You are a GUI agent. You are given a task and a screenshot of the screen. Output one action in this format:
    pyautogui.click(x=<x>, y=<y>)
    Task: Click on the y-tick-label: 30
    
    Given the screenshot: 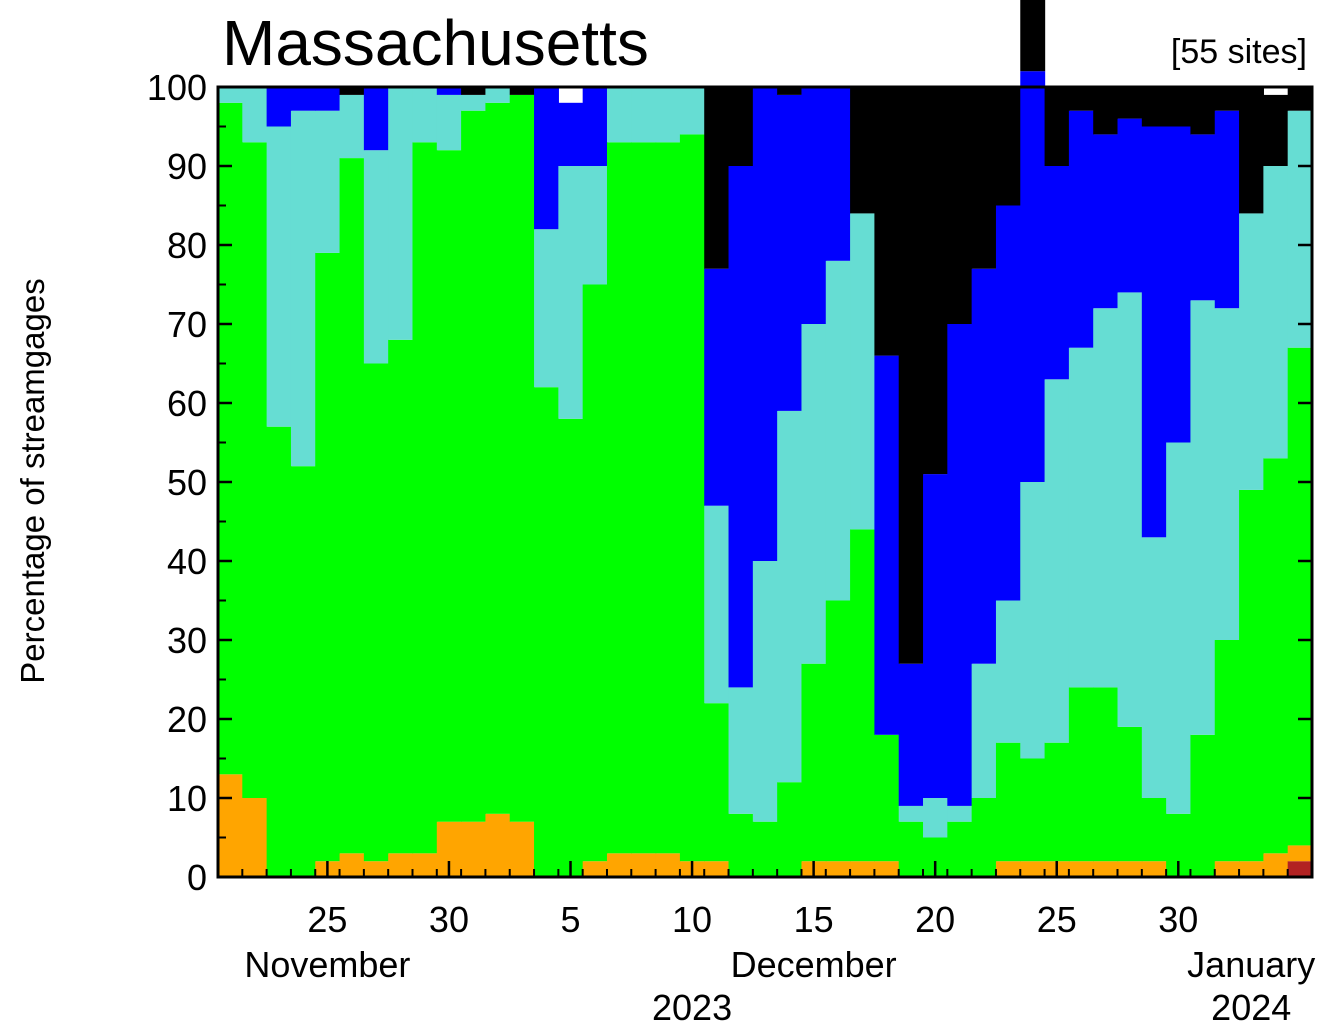 What is the action you would take?
    pyautogui.click(x=187, y=640)
    